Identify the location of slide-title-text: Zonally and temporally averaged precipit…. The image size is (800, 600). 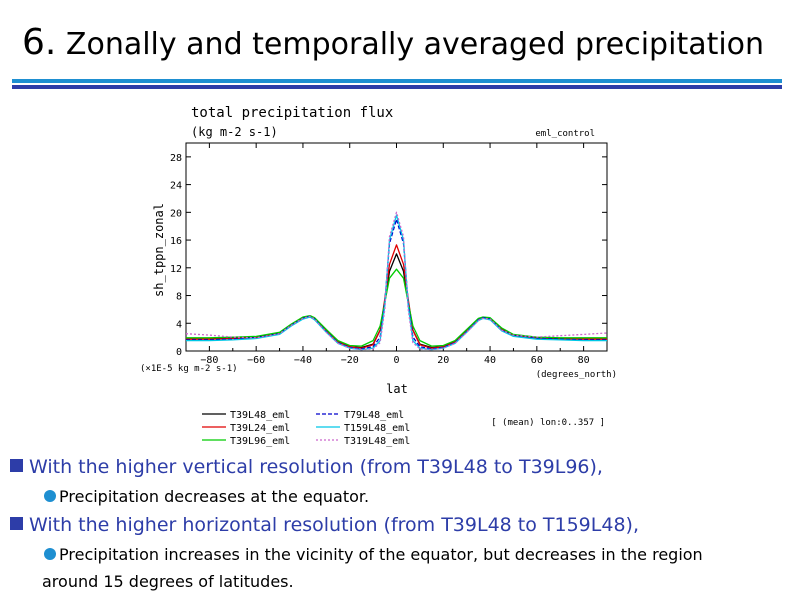
(415, 44).